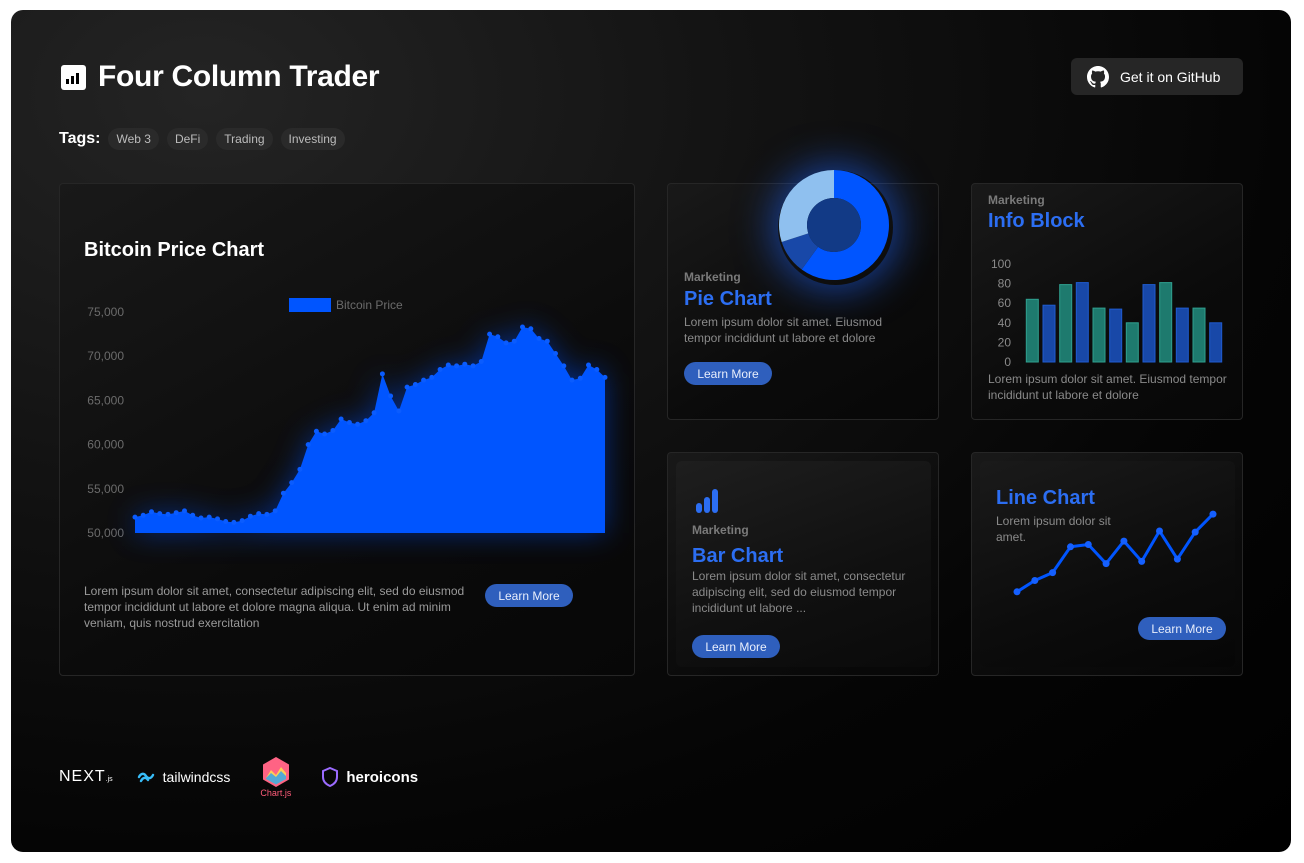 This screenshot has height=863, width=1304. I want to click on line-card-description: Lorem ipsum dolor sit amet., so click(1053, 529).